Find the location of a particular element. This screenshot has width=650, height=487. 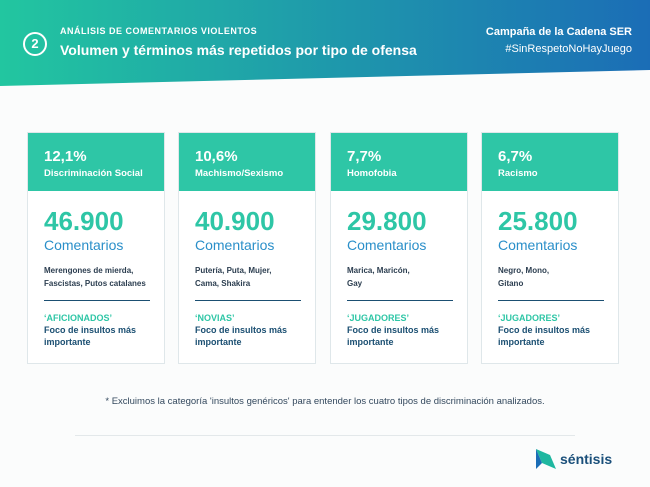

term-line: Merengones de mierda, is located at coordinates (89, 270).